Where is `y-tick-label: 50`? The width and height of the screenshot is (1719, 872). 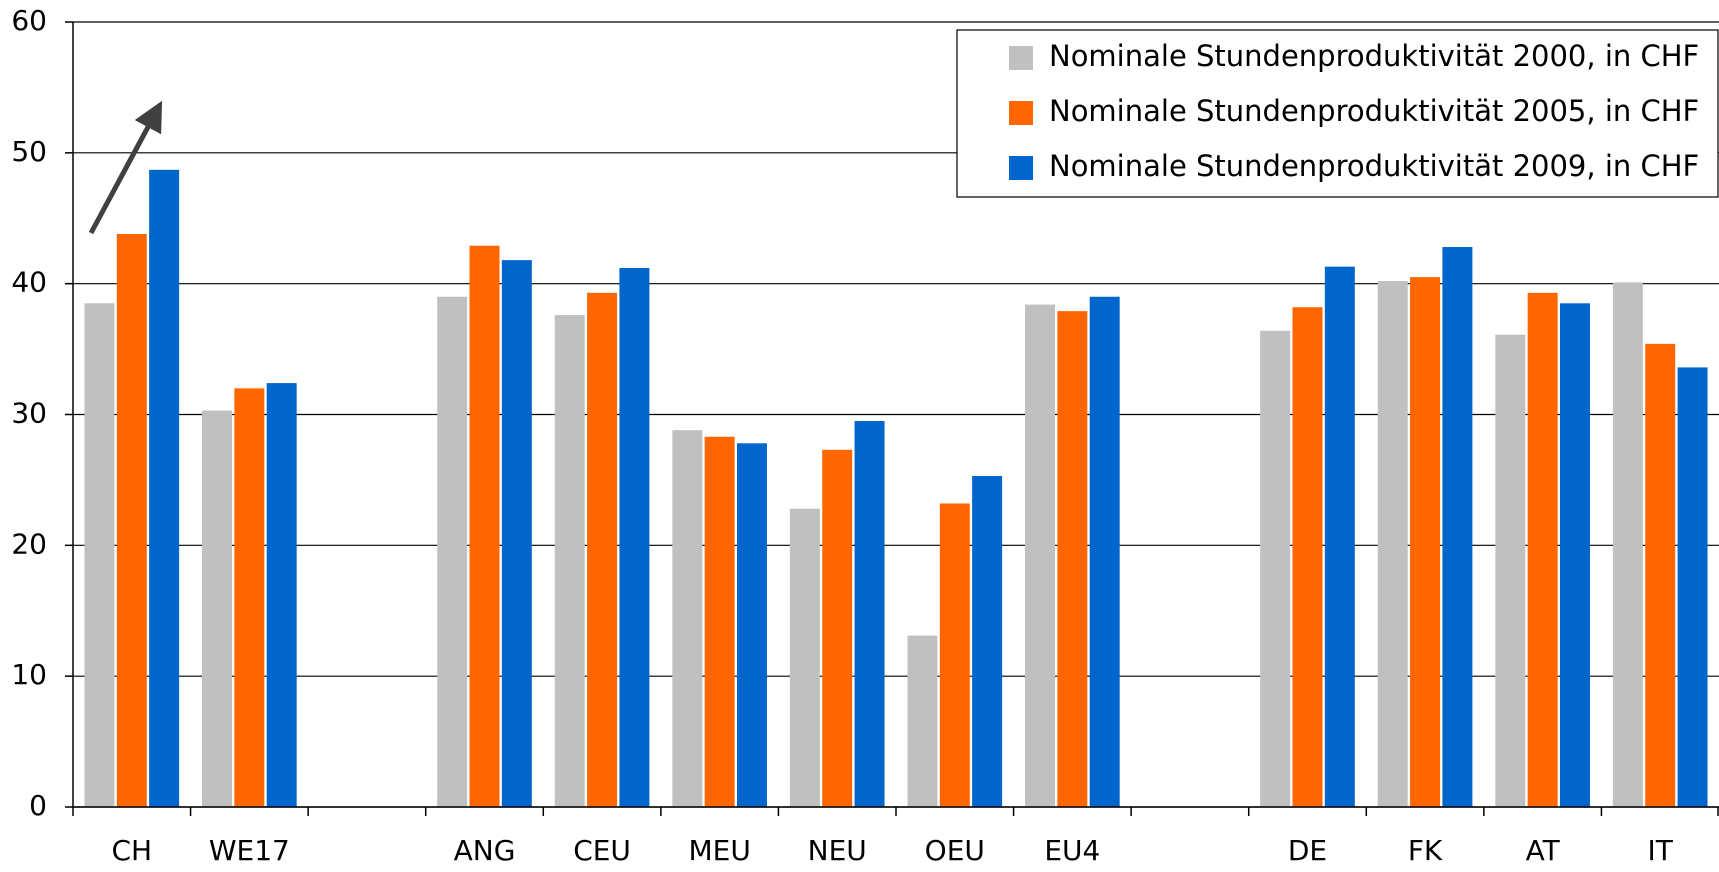
y-tick-label: 50 is located at coordinates (29, 151).